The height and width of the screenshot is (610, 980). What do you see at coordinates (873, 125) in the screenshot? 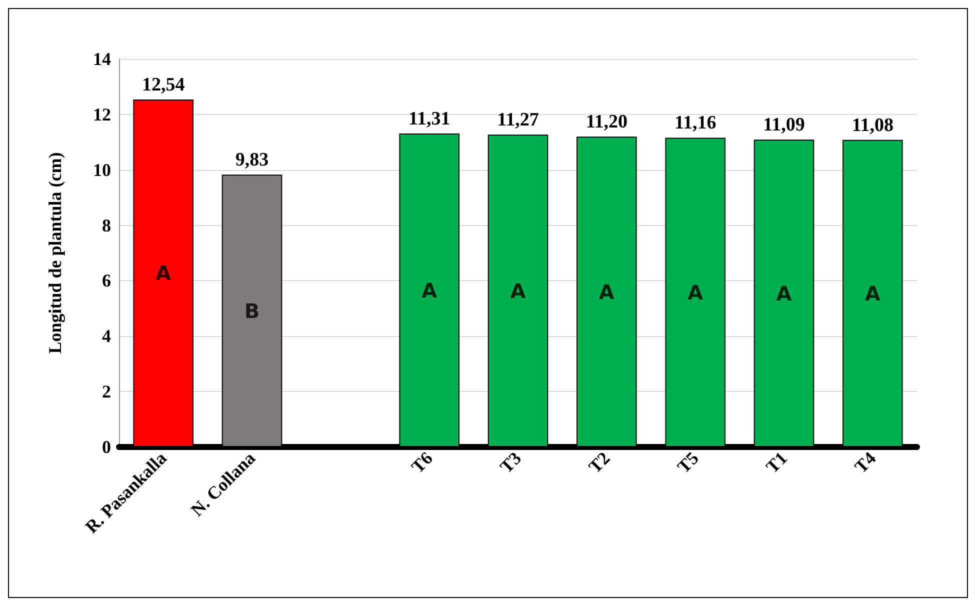
I see `data-label: 11,08` at bounding box center [873, 125].